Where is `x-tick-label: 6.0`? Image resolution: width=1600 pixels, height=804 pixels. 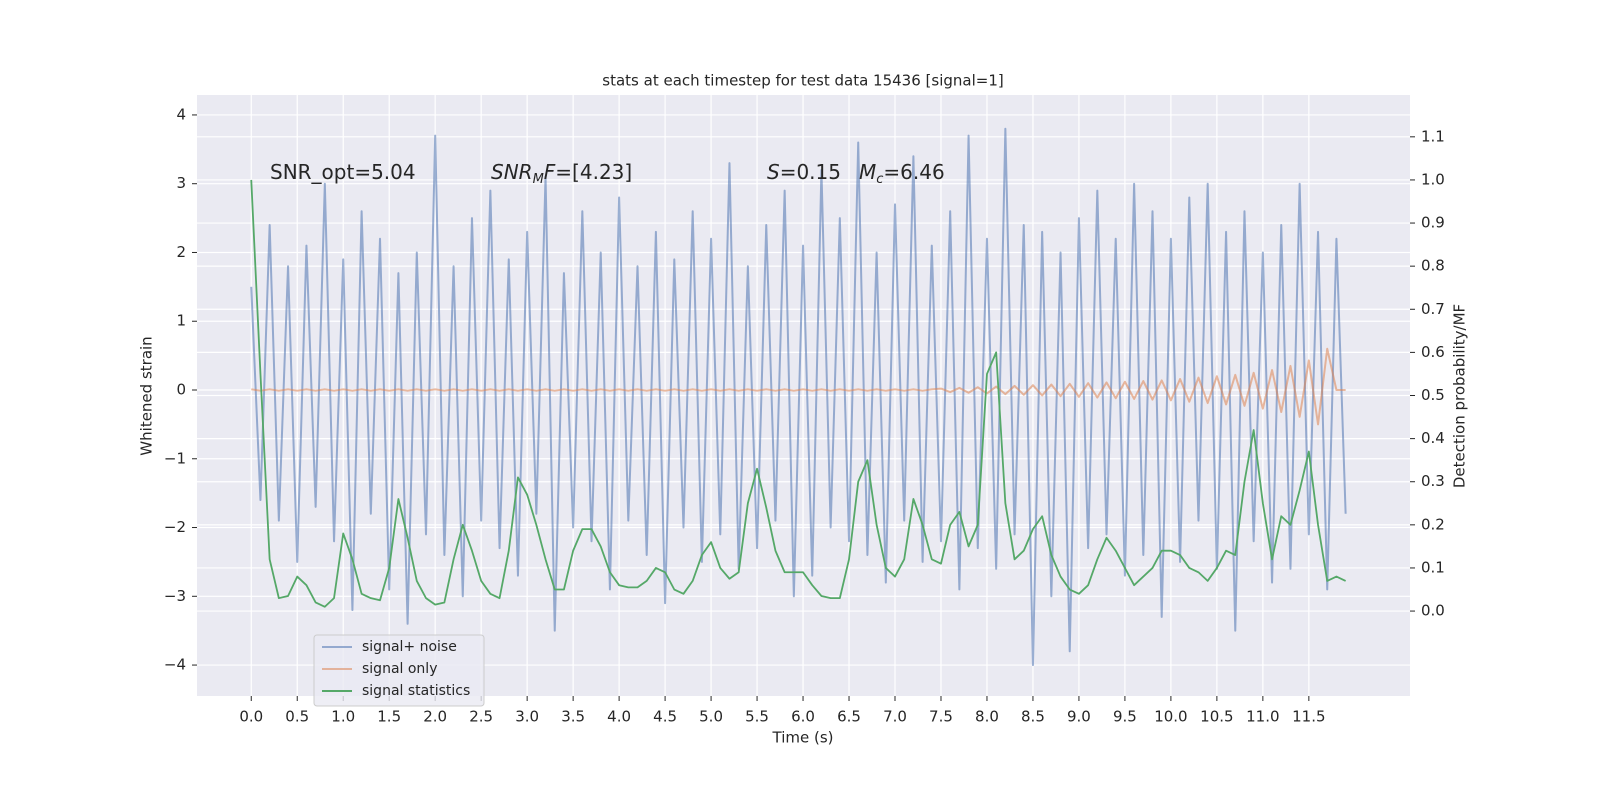
x-tick-label: 6.0 is located at coordinates (803, 717).